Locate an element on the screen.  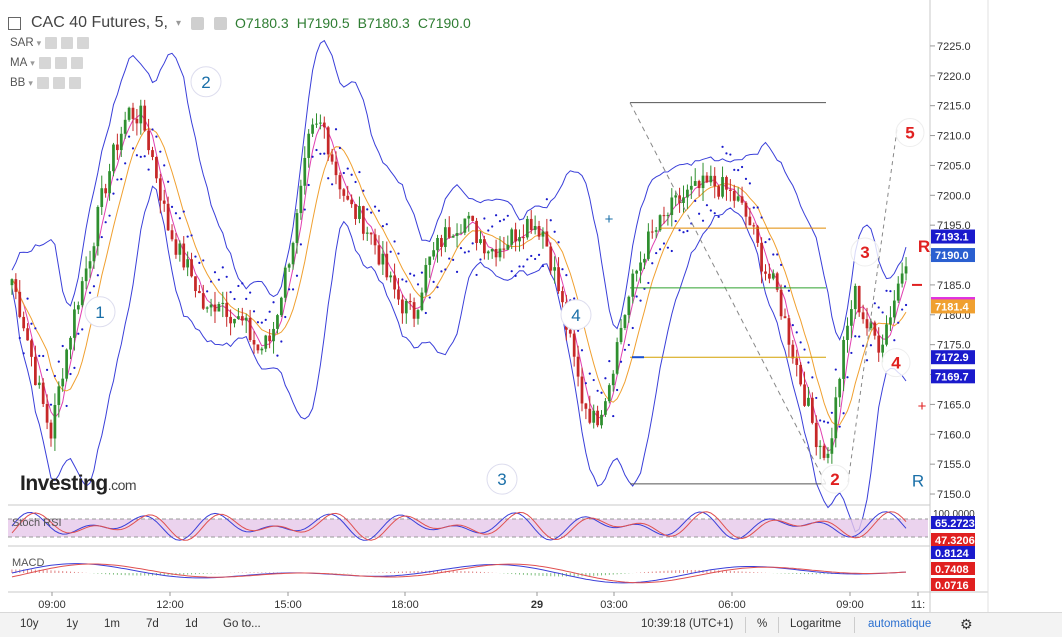
price-label: 7172.9 is located at coordinates (952, 358).